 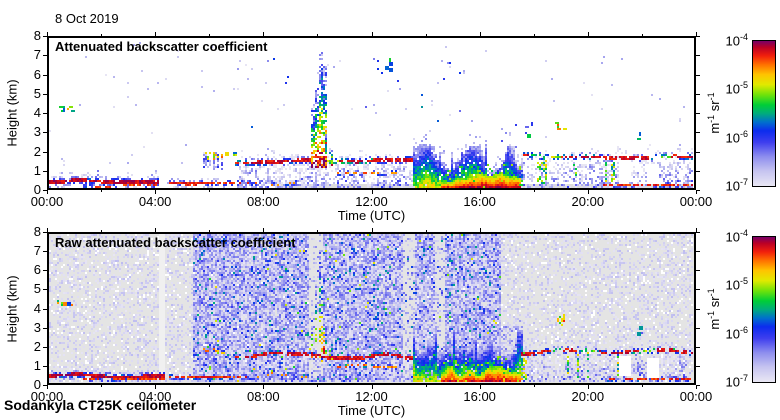 I want to click on date-label: 8 Oct 2019, so click(x=87, y=18).